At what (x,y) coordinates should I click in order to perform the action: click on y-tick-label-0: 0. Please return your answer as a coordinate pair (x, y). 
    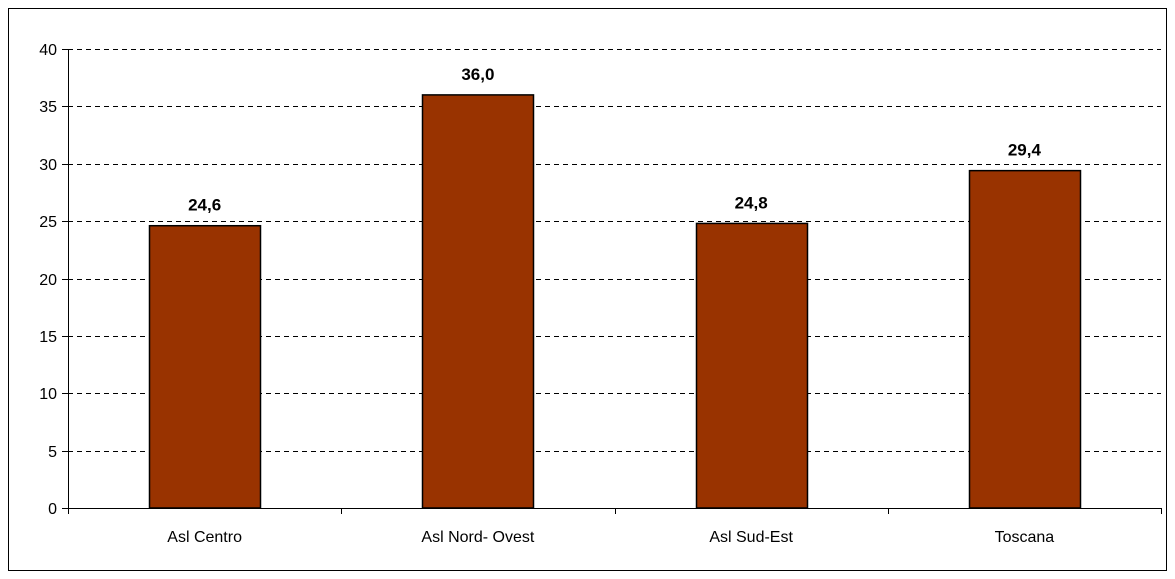
    Looking at the image, I should click on (52, 509).